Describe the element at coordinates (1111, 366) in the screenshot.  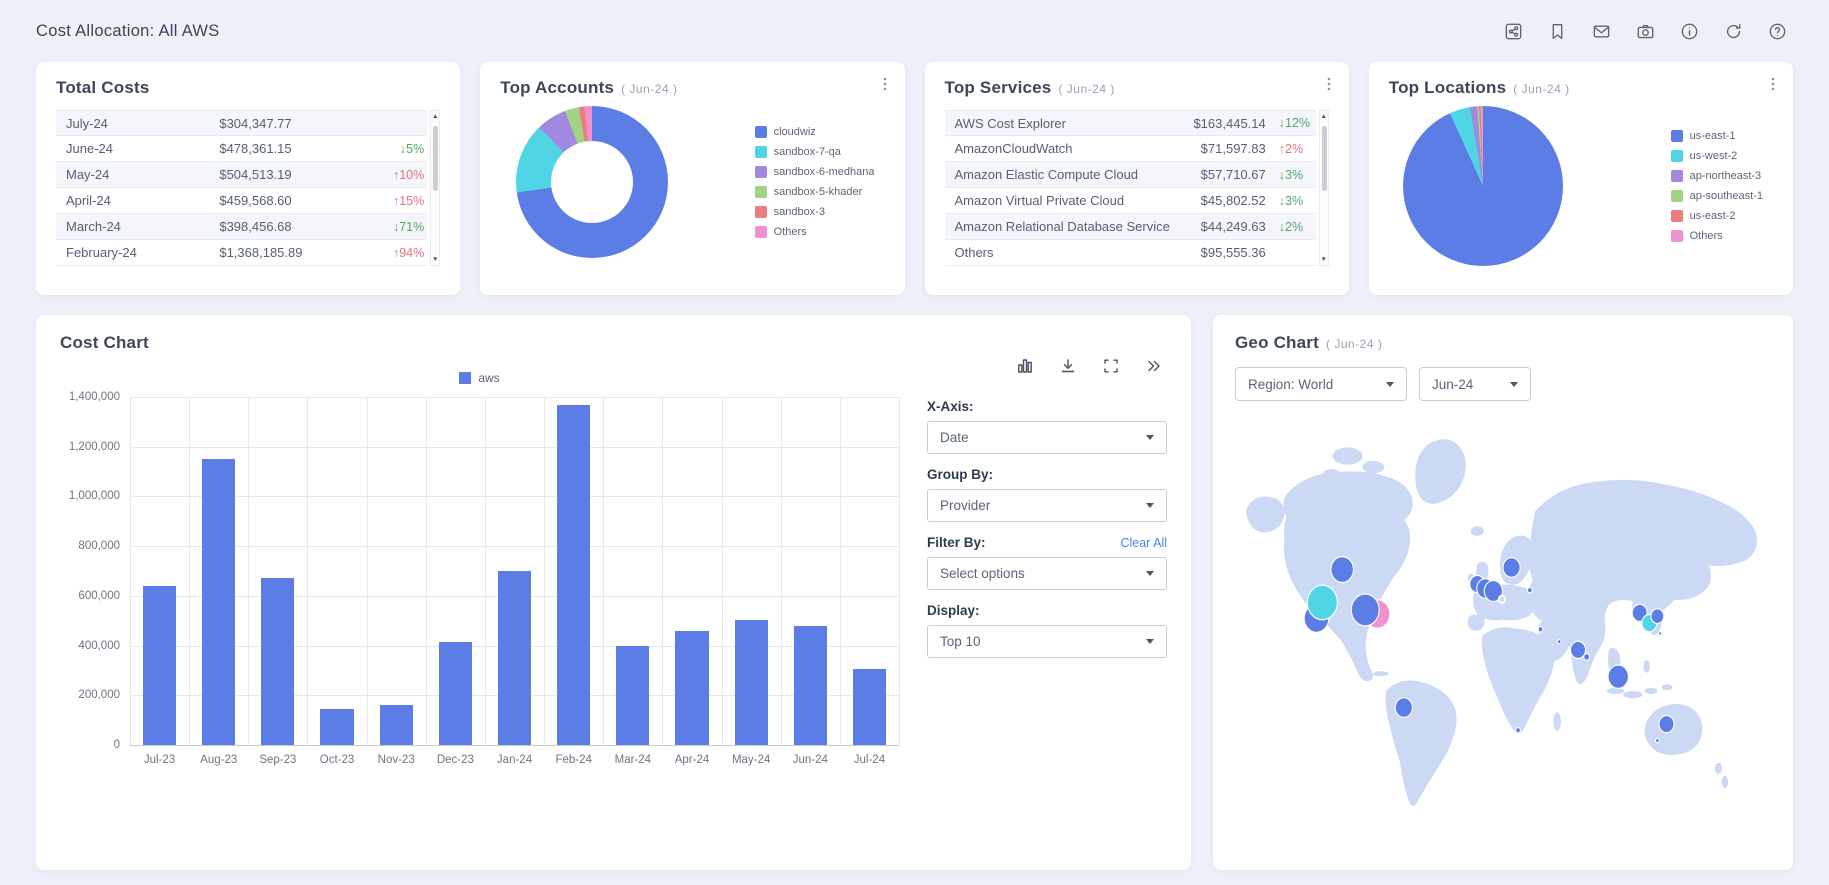
I see `fullscreen-icon` at that location.